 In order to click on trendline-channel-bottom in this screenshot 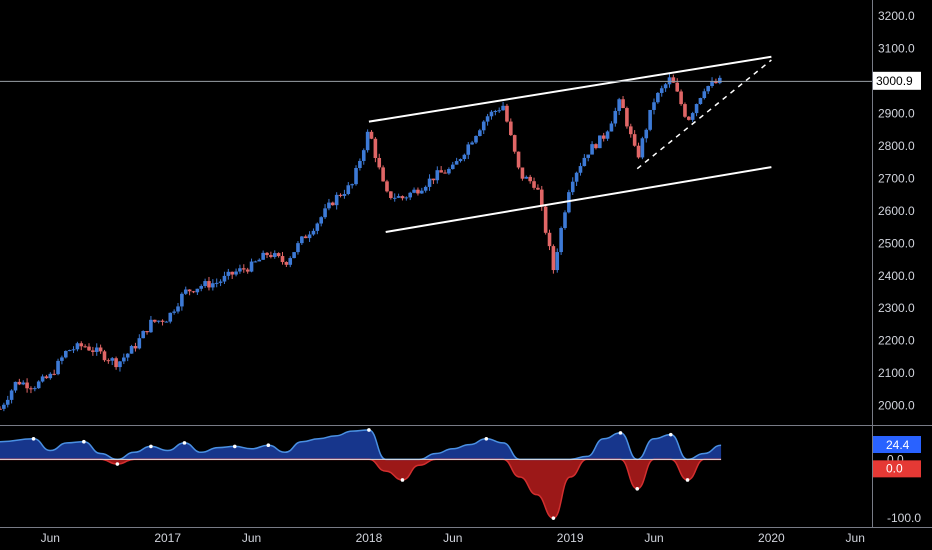, I will do `click(578, 199)`.